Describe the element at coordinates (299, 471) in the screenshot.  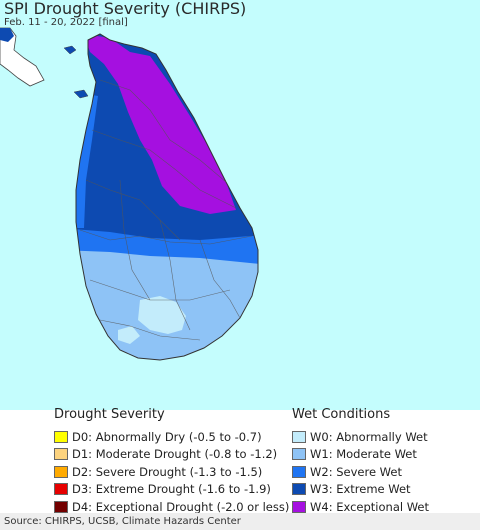
I see `legend-swatch-w2` at that location.